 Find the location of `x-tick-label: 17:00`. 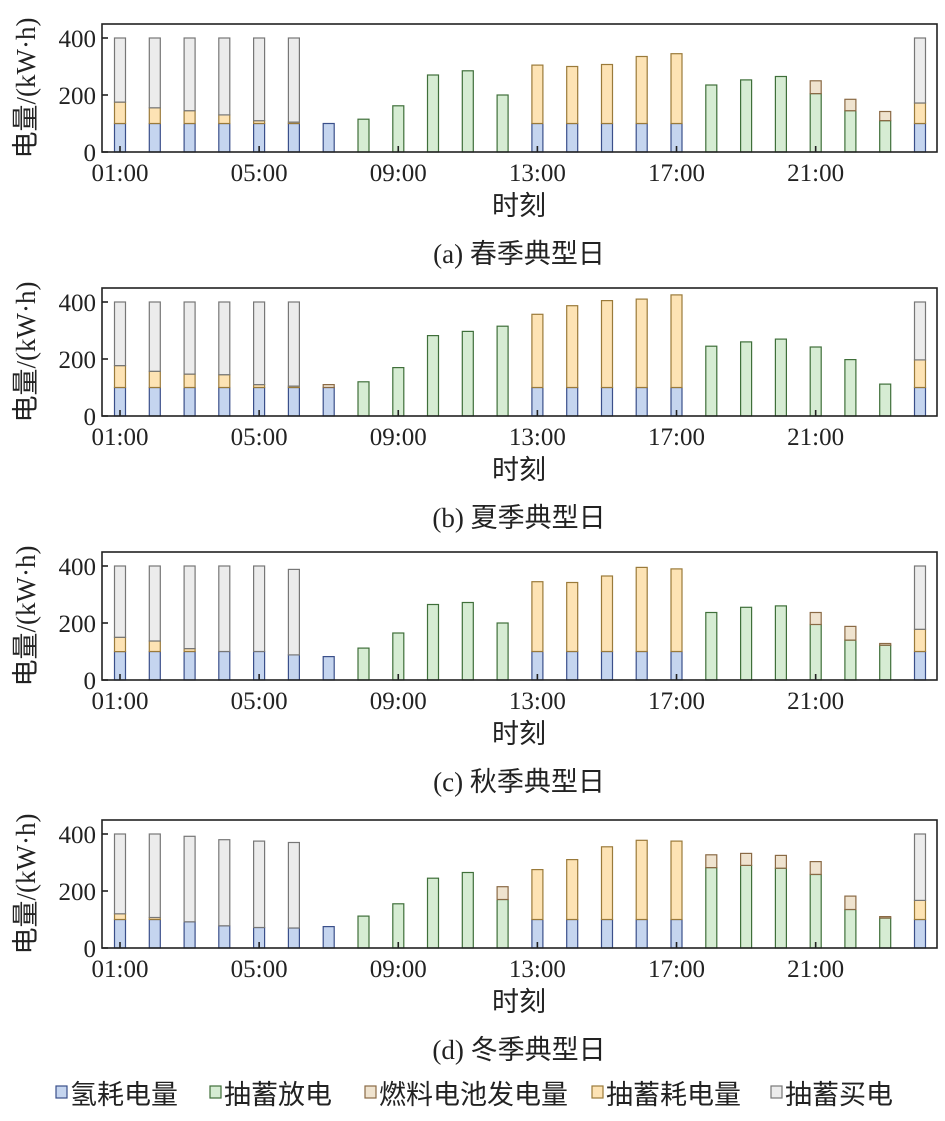

x-tick-label: 17:00 is located at coordinates (676, 437).